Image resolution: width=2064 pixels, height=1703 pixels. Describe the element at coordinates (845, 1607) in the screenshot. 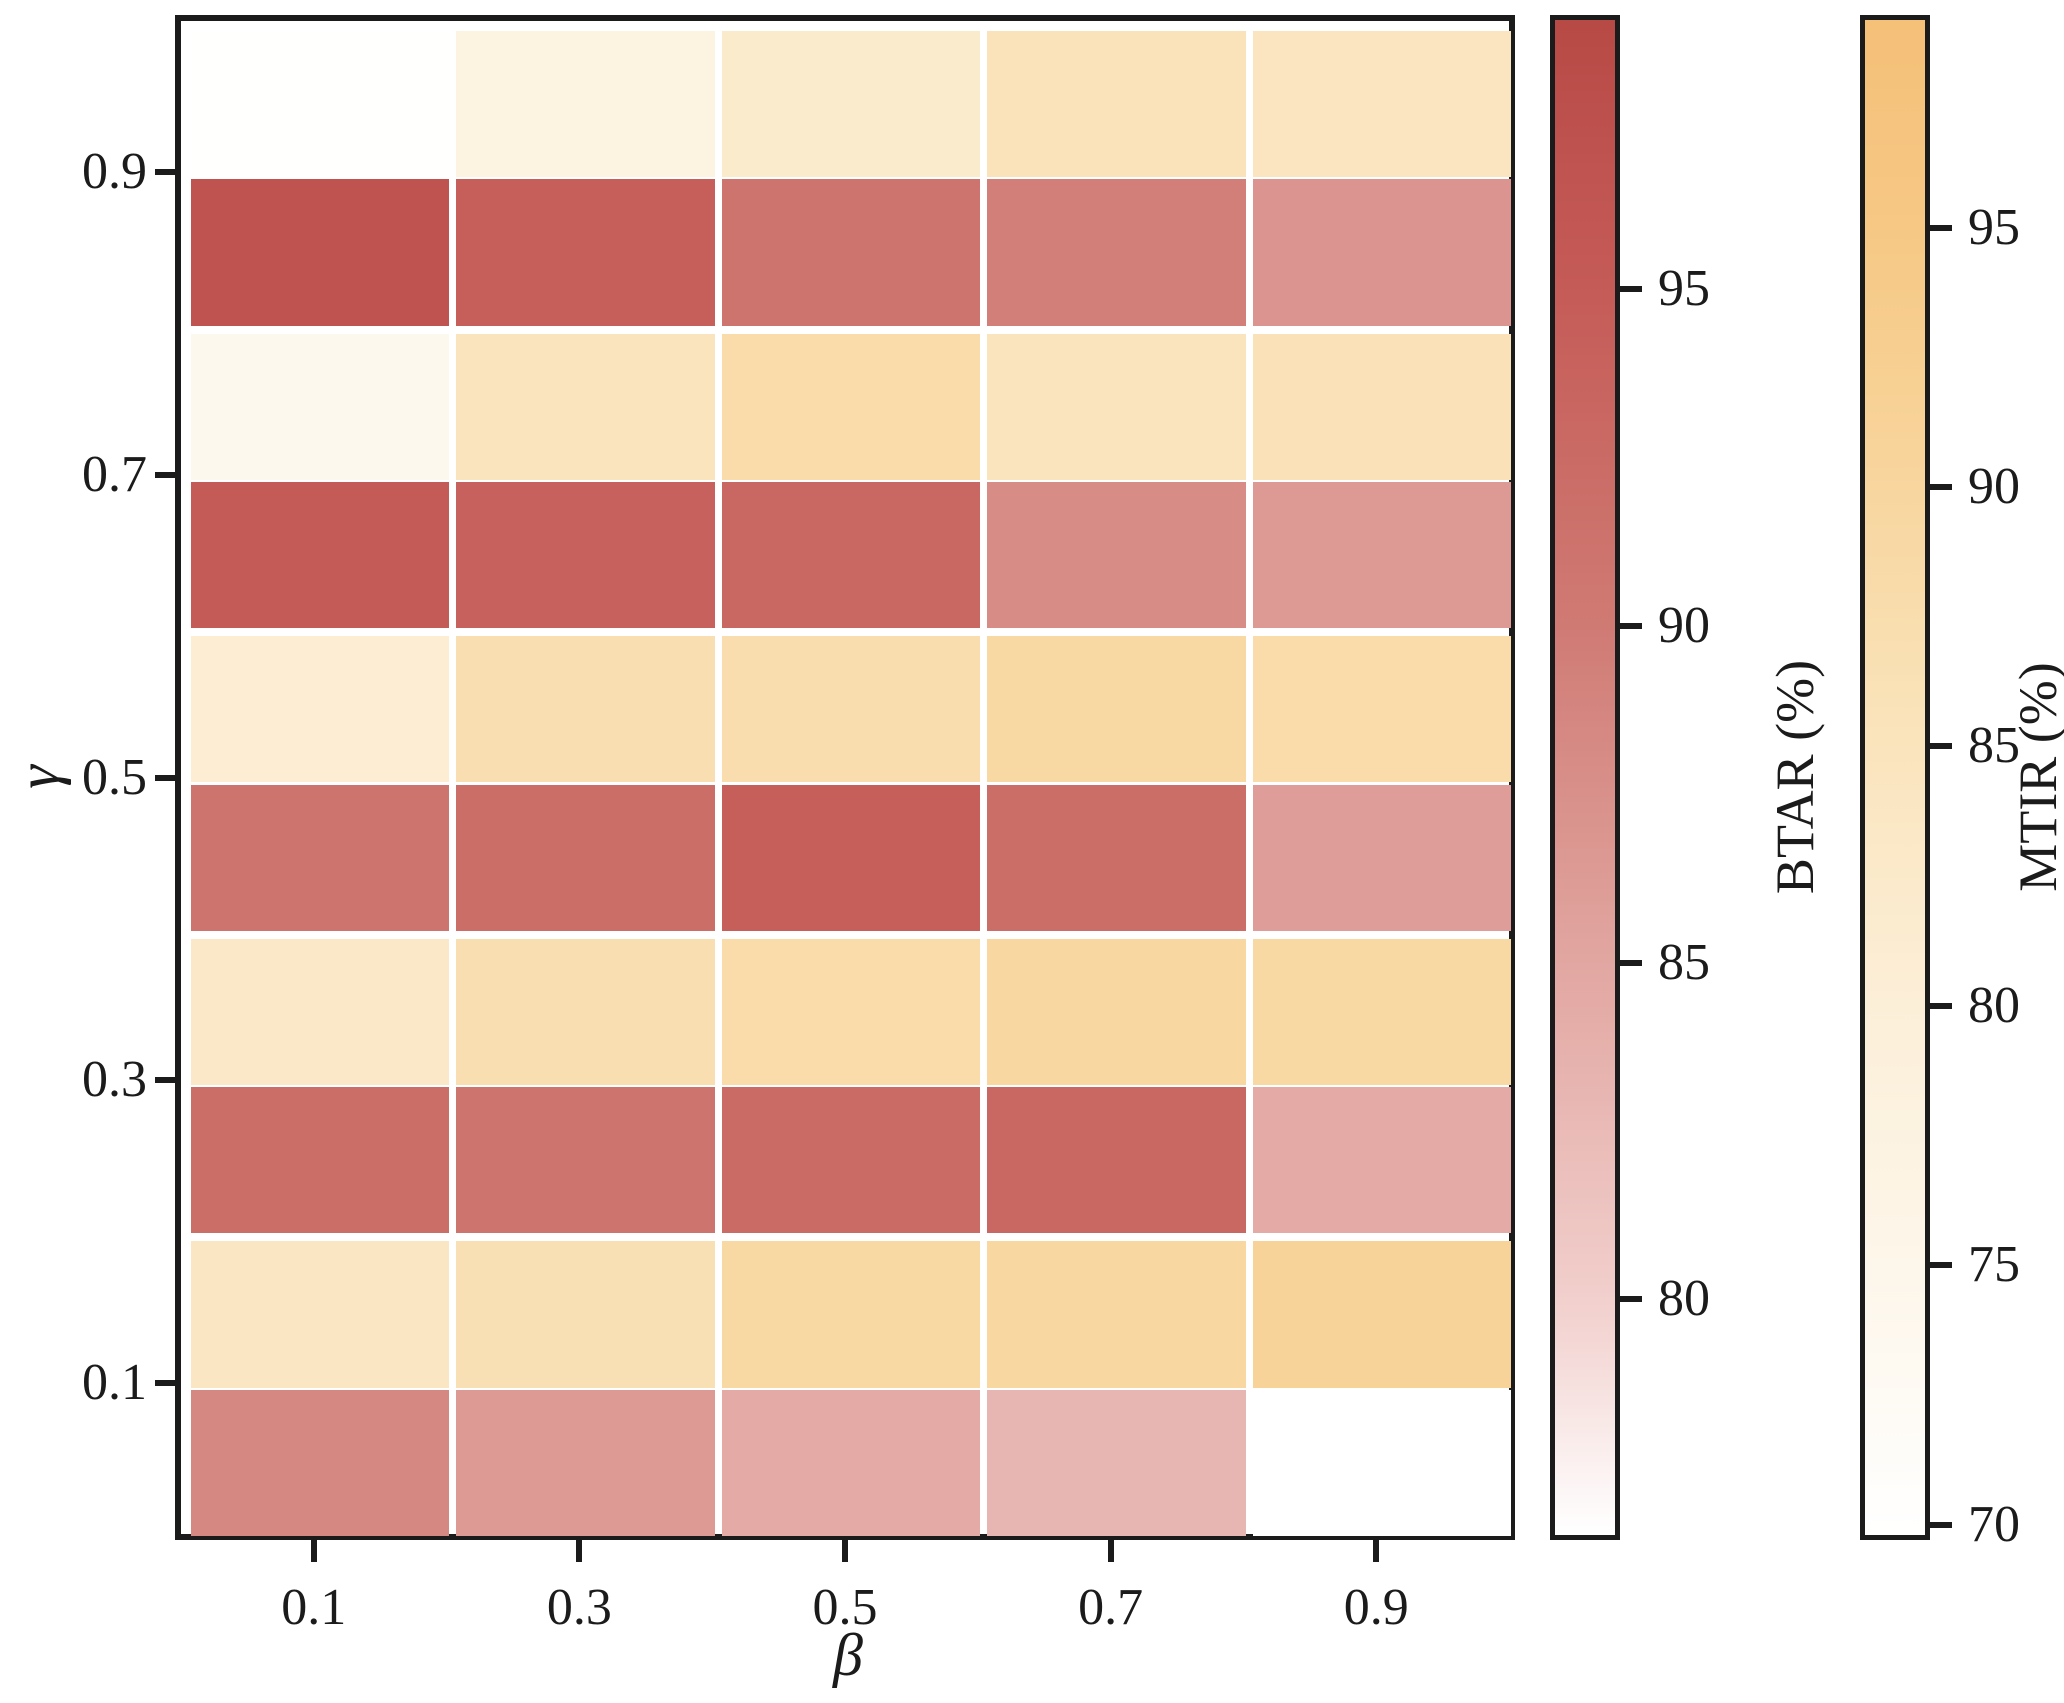

I see `x-tick-label-0.5: 0.5` at that location.